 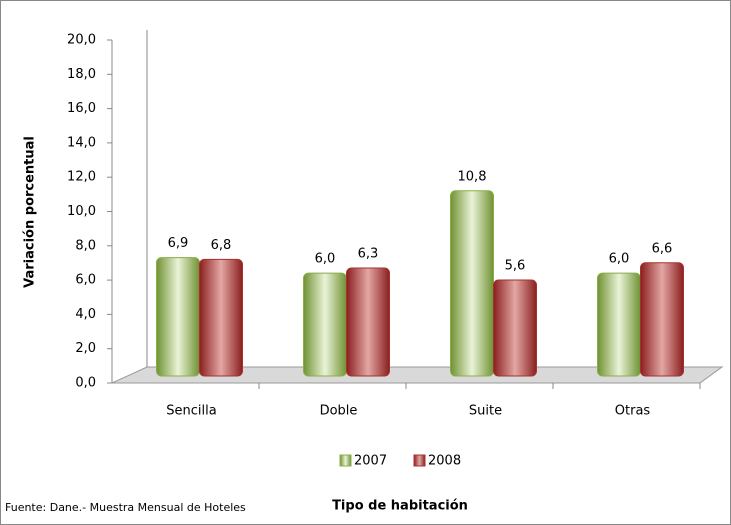 What do you see at coordinates (191, 411) in the screenshot?
I see `x-tick-label: Sencilla` at bounding box center [191, 411].